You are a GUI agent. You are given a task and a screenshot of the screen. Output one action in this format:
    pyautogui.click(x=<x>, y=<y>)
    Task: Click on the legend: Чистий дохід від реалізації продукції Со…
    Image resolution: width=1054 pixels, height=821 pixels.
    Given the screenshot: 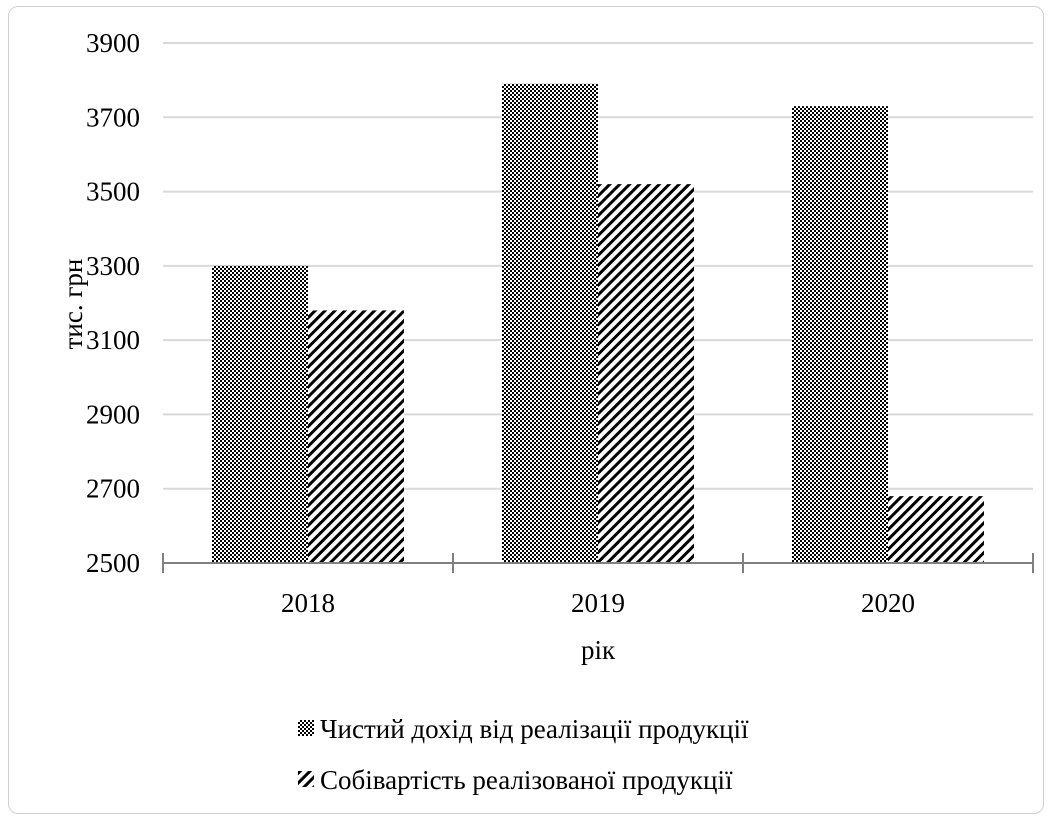 What is the action you would take?
    pyautogui.click(x=523, y=754)
    